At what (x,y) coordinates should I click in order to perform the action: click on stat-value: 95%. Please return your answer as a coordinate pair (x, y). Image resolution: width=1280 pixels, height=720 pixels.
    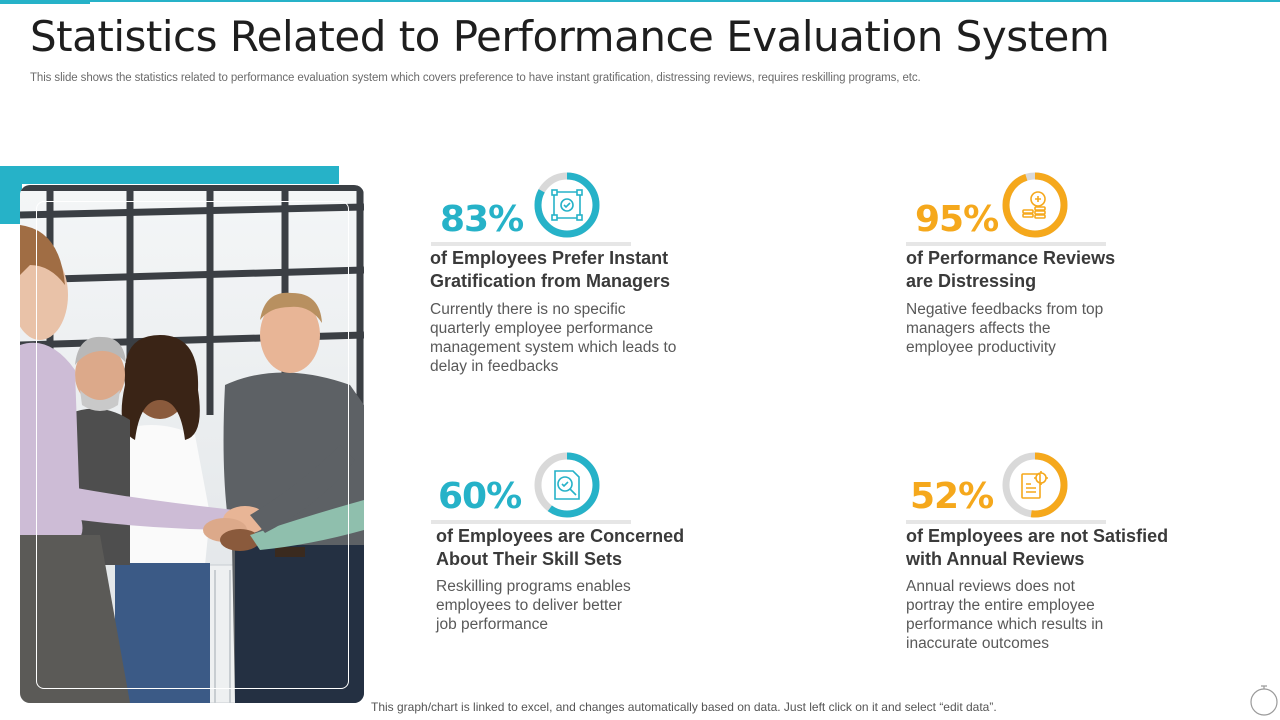
    Looking at the image, I should click on (957, 219).